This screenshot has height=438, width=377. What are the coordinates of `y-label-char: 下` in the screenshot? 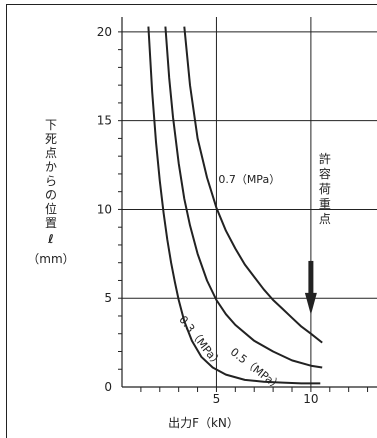 It's located at (50, 125).